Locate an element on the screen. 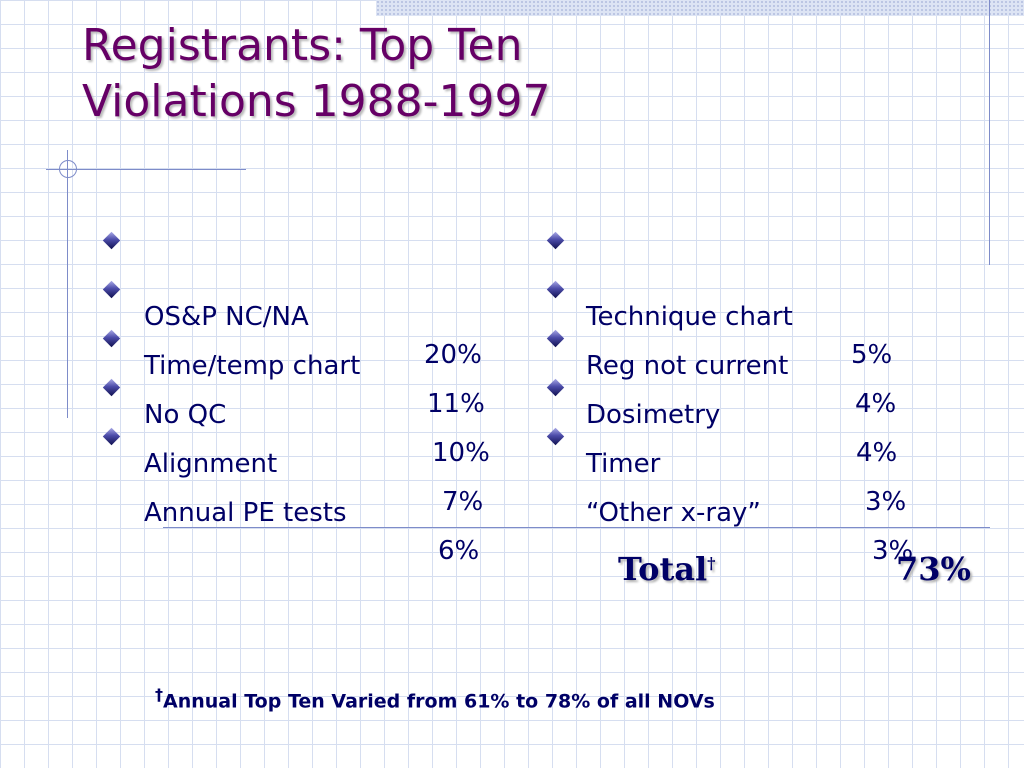 The height and width of the screenshot is (768, 1024). total-divider-line is located at coordinates (576, 527).